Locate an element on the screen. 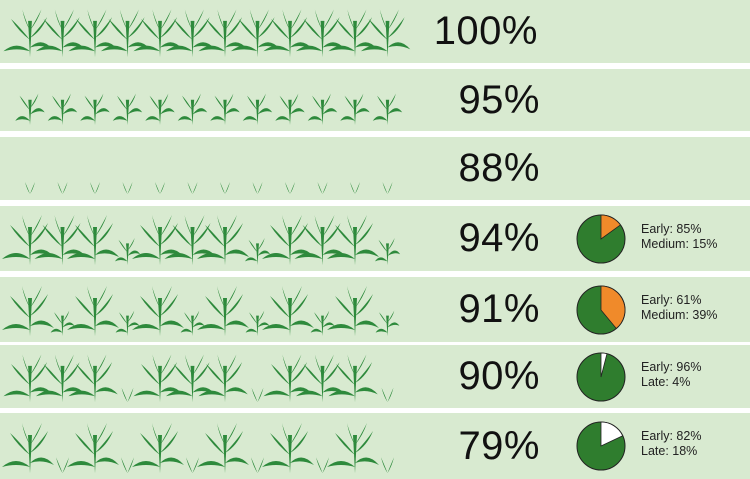 This screenshot has width=750, height=479. pie-legend: Early: 61% Medium: 39% is located at coordinates (679, 308).